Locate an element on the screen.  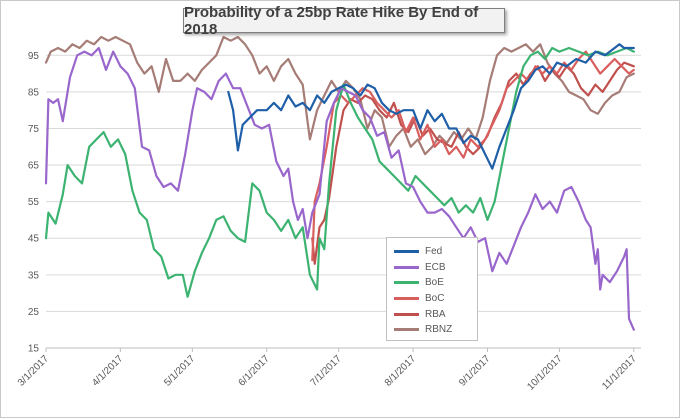
legend-item-rba: RBA is located at coordinates (435, 314).